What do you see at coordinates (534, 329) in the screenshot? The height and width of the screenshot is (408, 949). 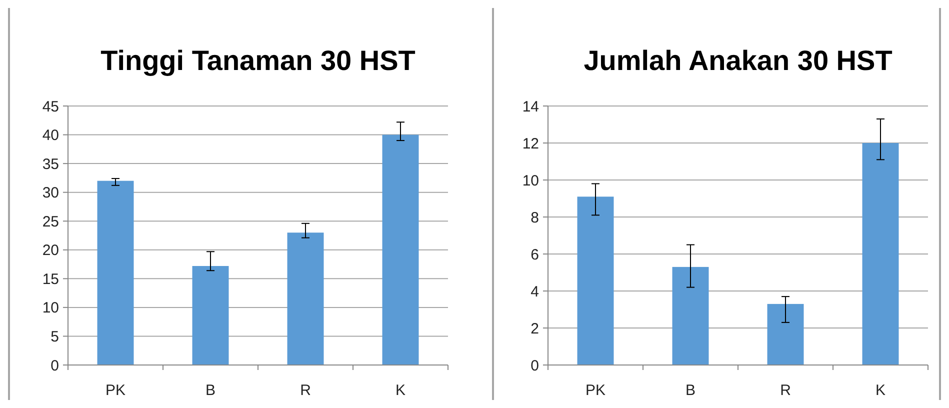 I see `y-tick-label: 2` at bounding box center [534, 329].